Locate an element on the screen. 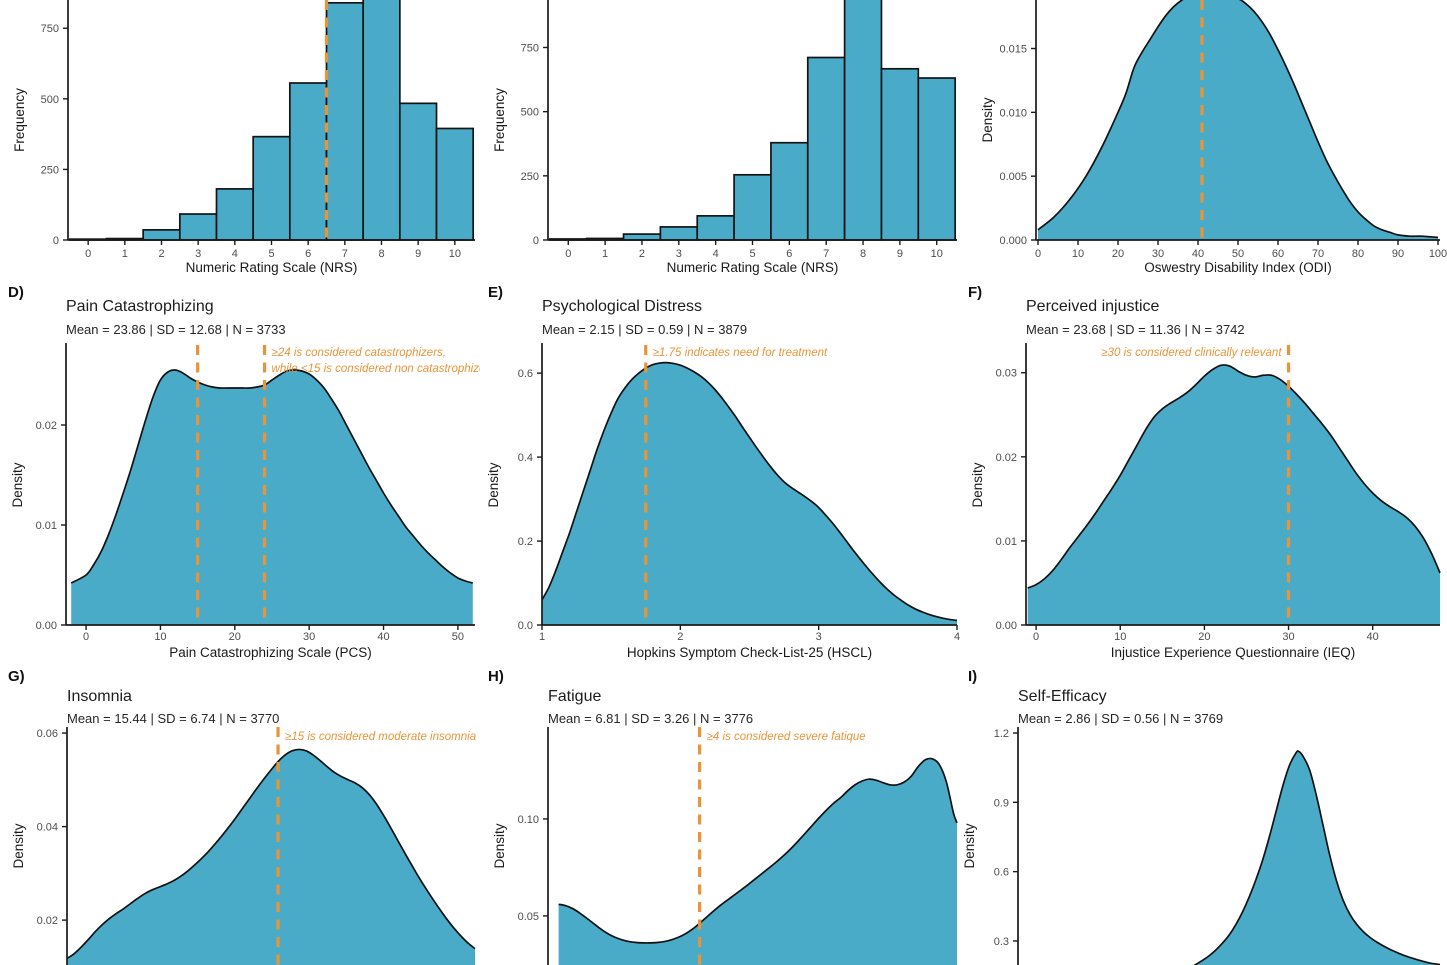  svg-text: 0.015 is located at coordinates (1013, 50).